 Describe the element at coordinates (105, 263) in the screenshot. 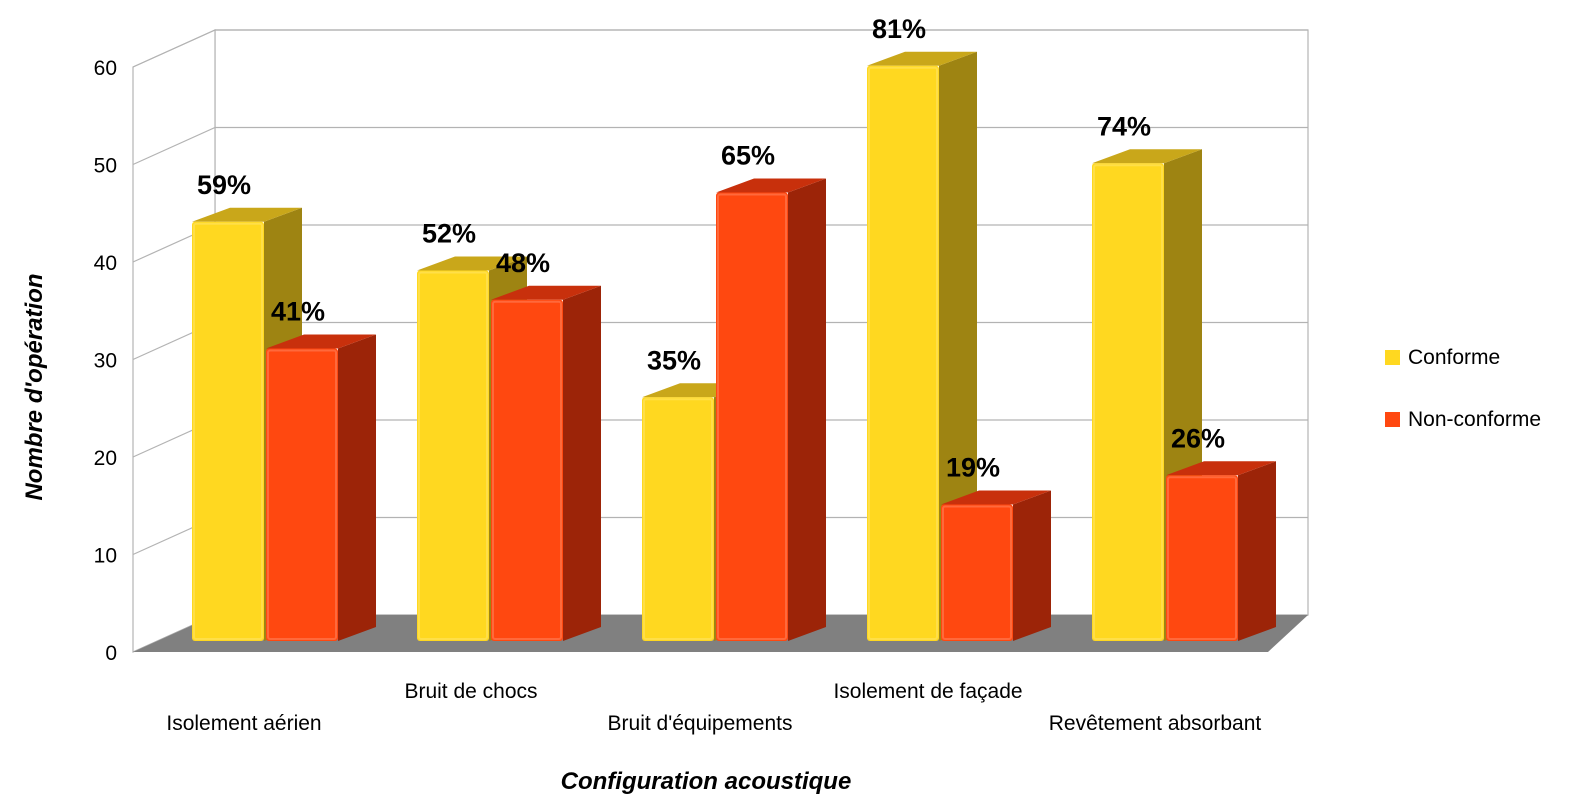

I see `y-tick-label: 40` at that location.